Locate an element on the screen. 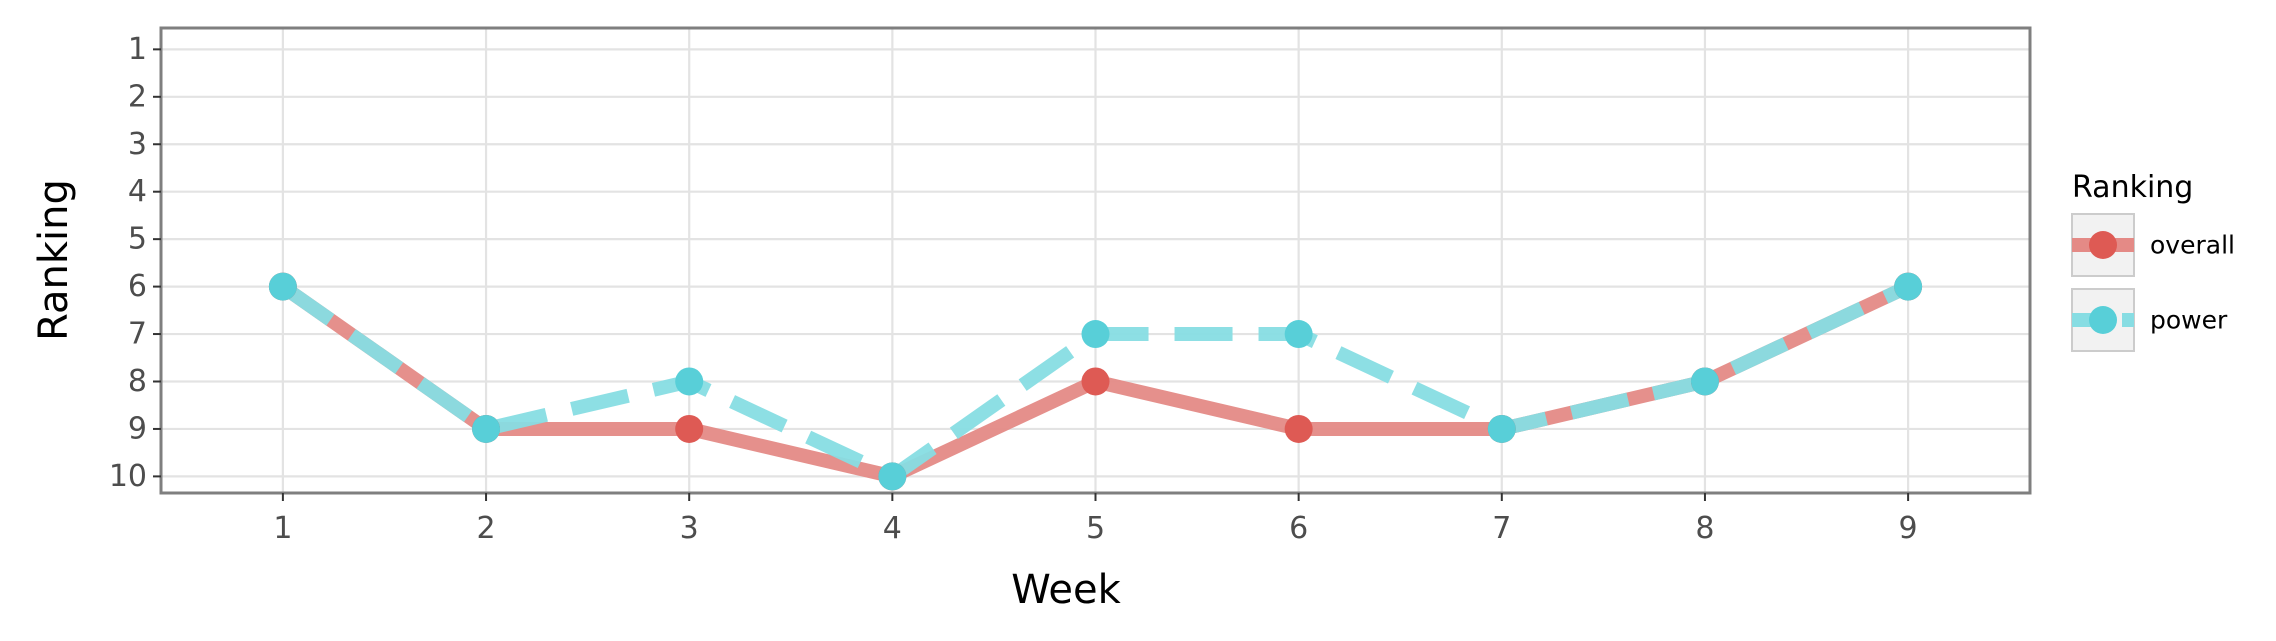 This screenshot has width=2276, height=641. x-tick-label: 9 is located at coordinates (1908, 528).